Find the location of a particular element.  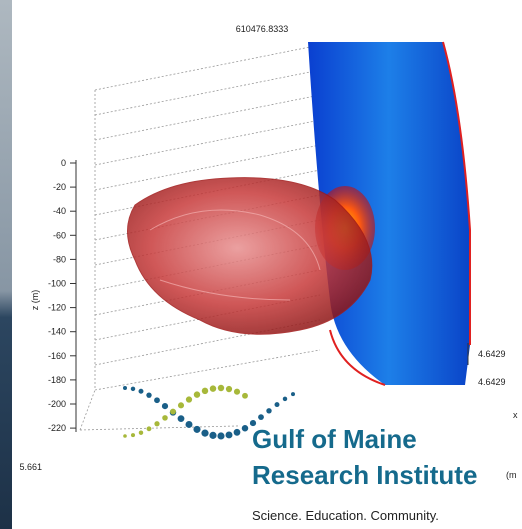

z-tick-label: -60 is located at coordinates (59, 235).